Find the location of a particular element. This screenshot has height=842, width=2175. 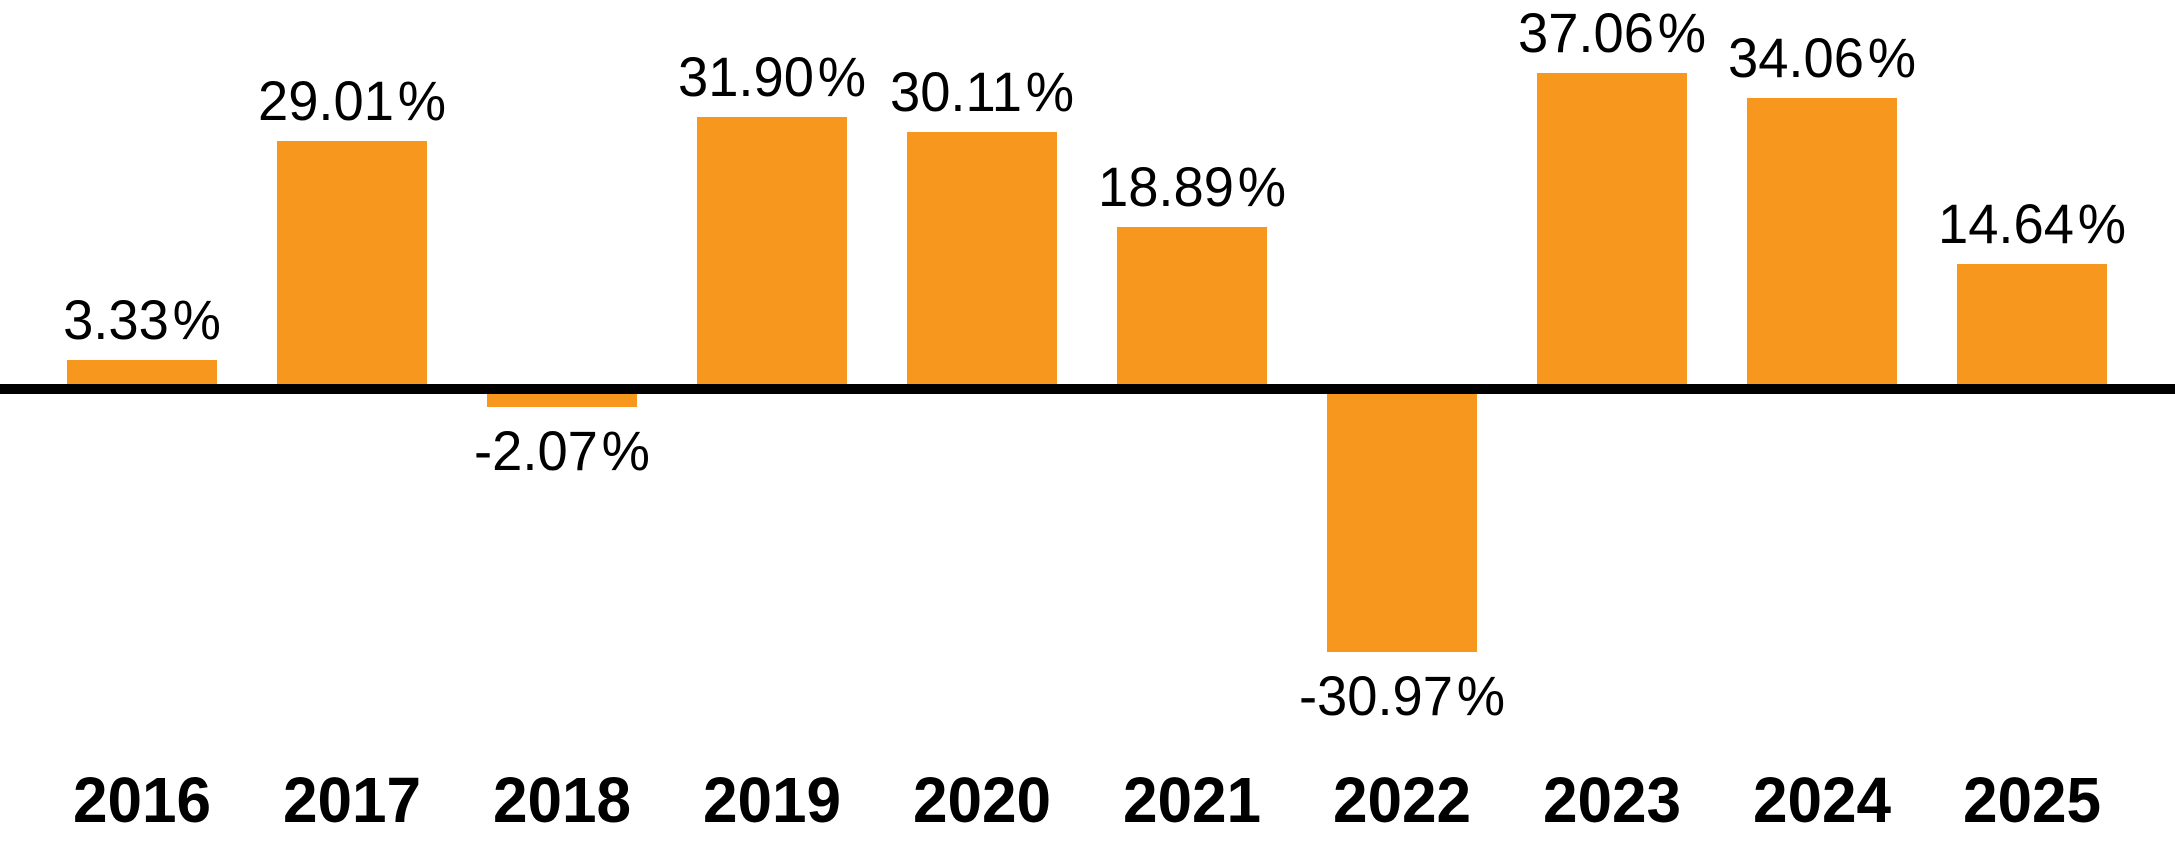

zero-axis-line is located at coordinates (1087, 389).